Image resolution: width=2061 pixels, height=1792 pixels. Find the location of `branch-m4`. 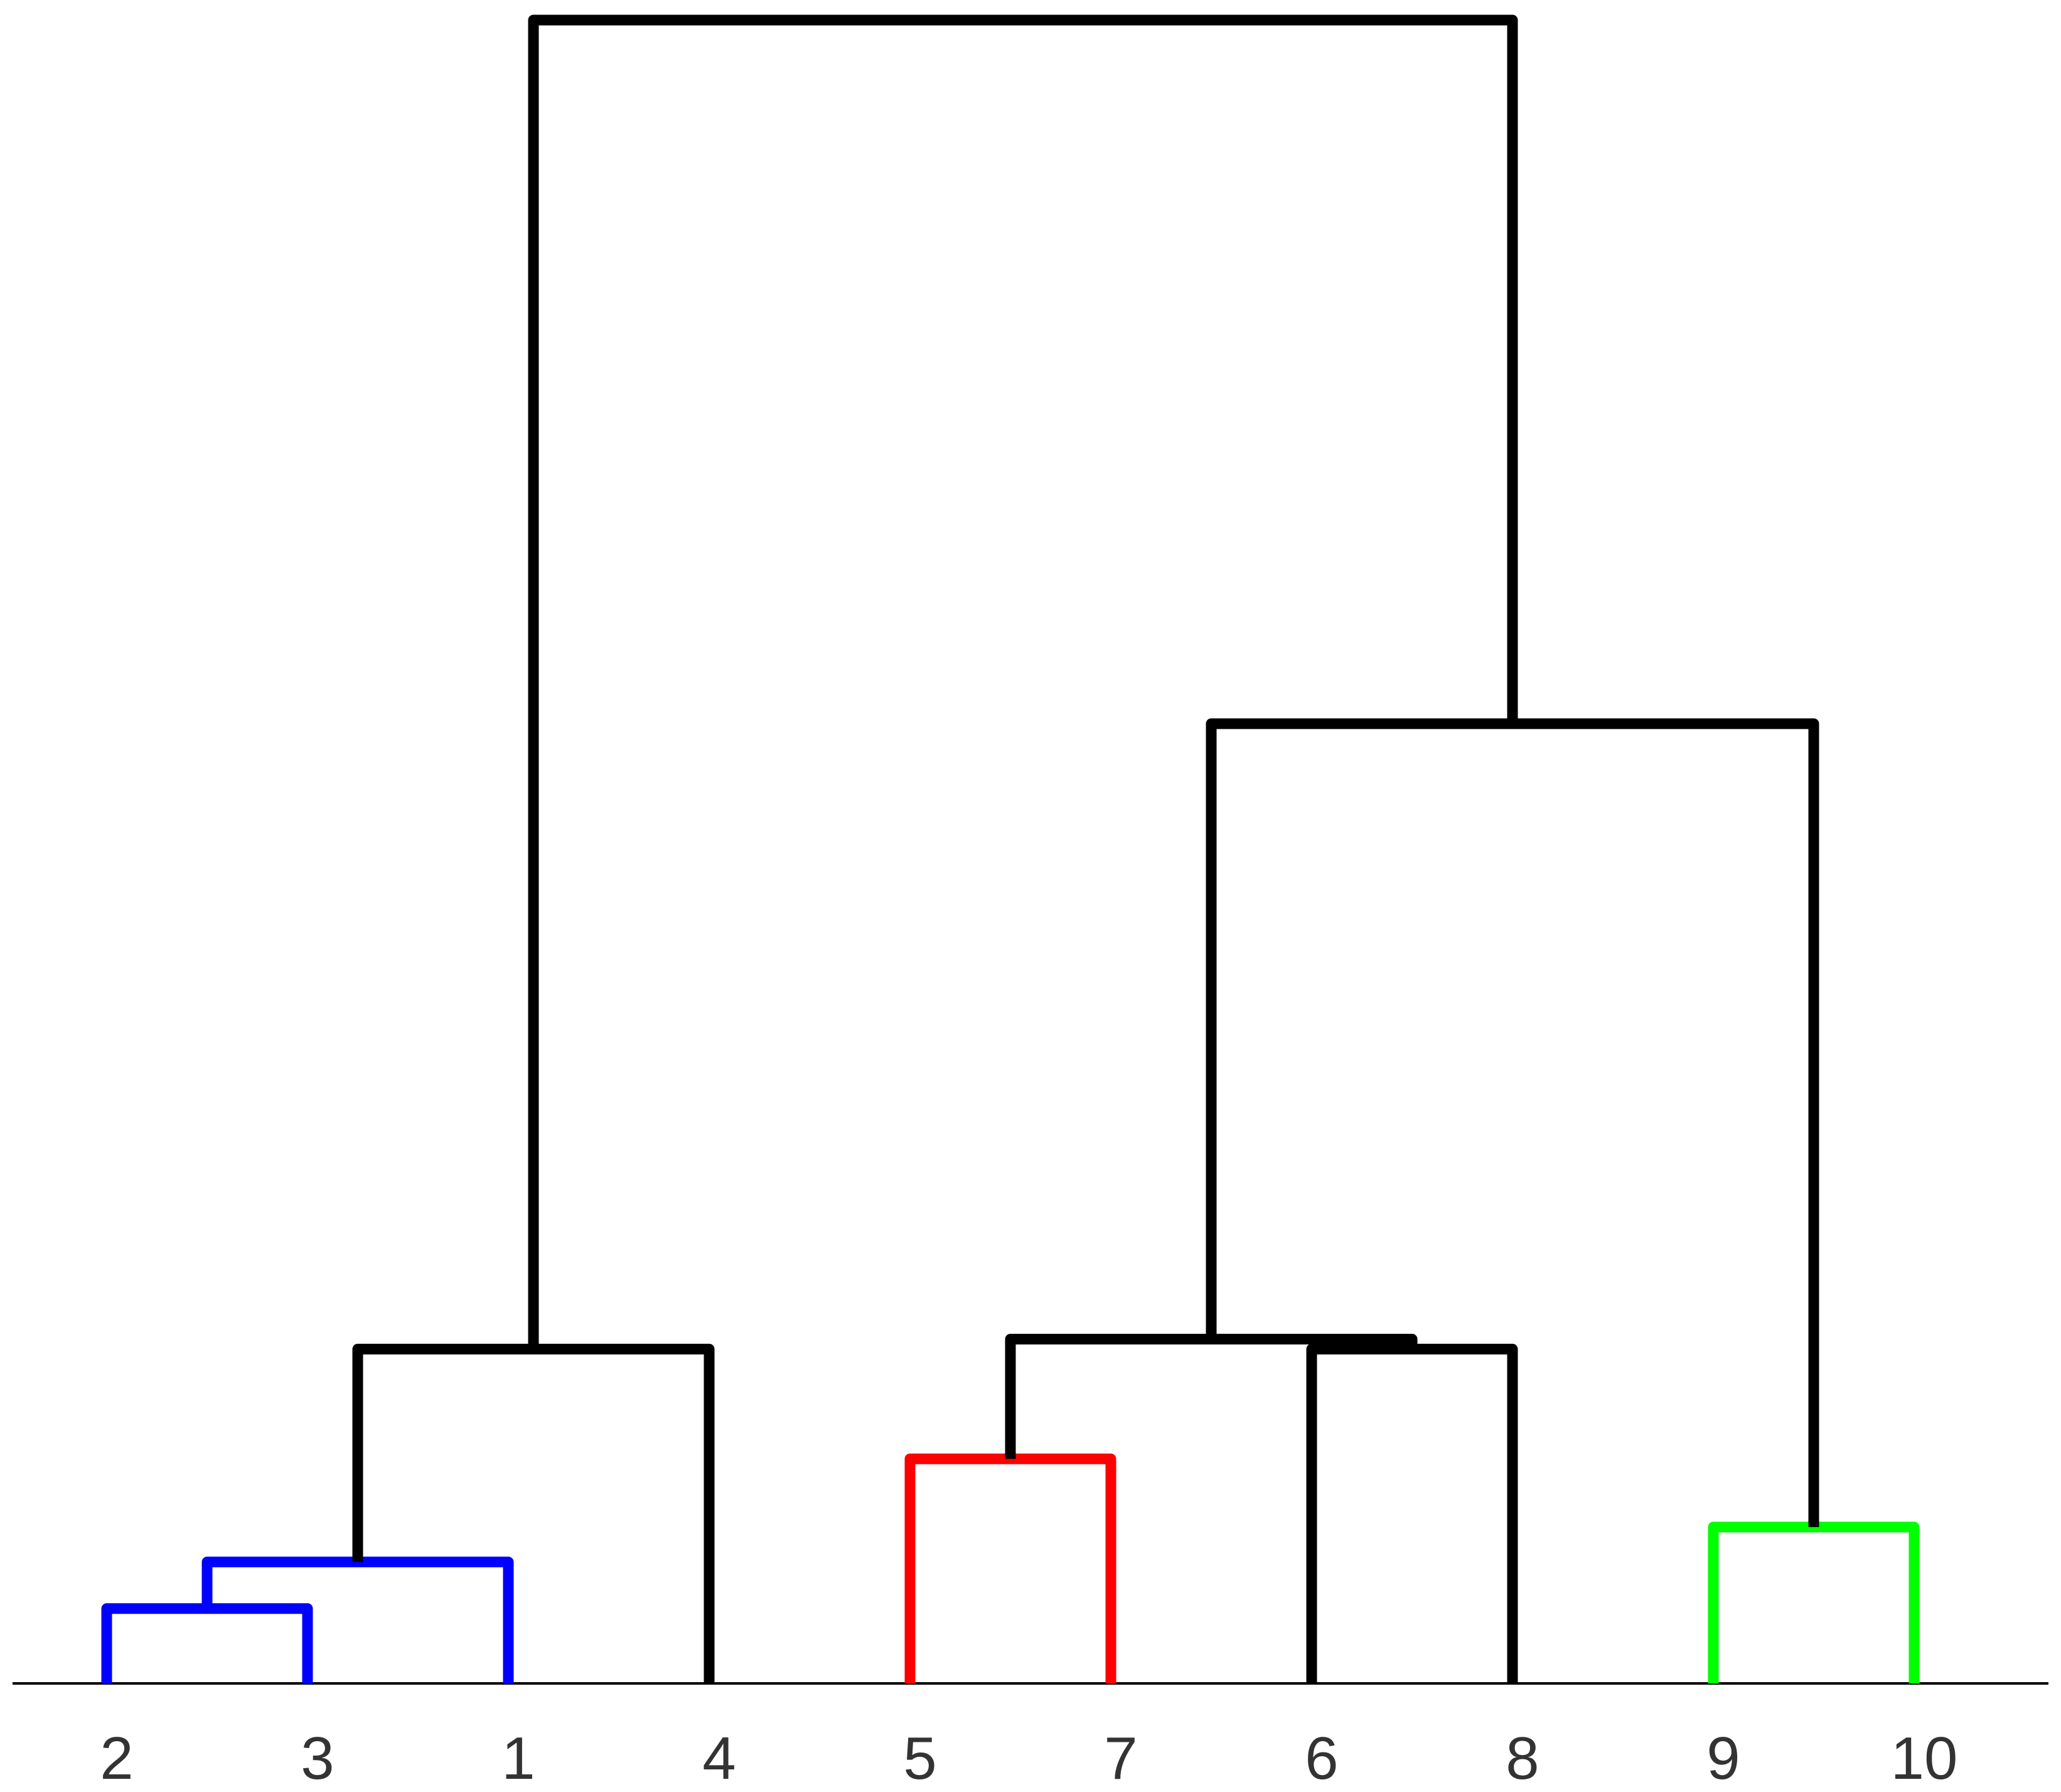

branch-m4 is located at coordinates (1010, 1568).